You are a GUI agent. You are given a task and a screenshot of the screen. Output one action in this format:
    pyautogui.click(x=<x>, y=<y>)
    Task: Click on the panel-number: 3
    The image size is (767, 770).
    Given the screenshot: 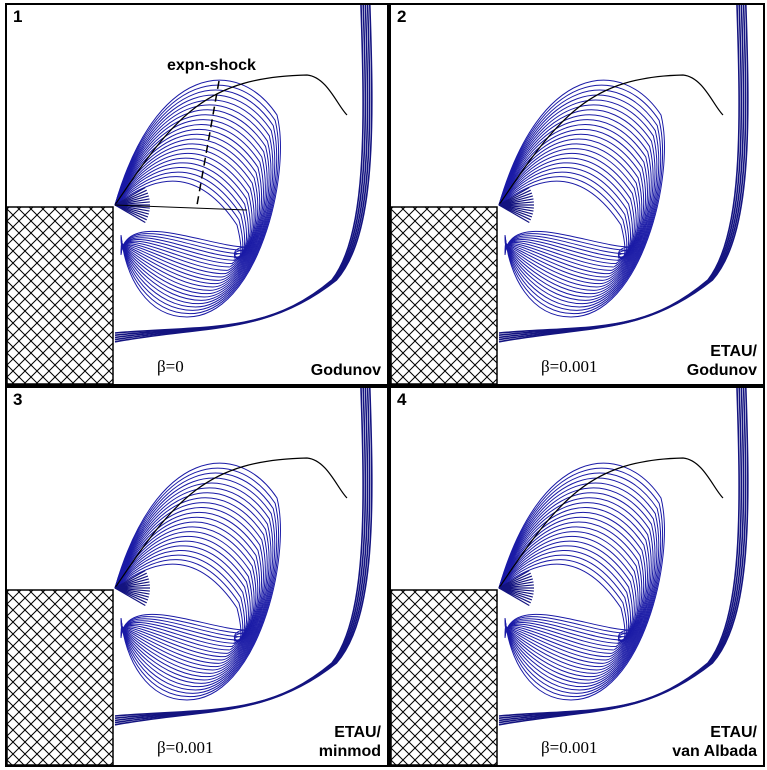 What is the action you would take?
    pyautogui.click(x=18, y=399)
    